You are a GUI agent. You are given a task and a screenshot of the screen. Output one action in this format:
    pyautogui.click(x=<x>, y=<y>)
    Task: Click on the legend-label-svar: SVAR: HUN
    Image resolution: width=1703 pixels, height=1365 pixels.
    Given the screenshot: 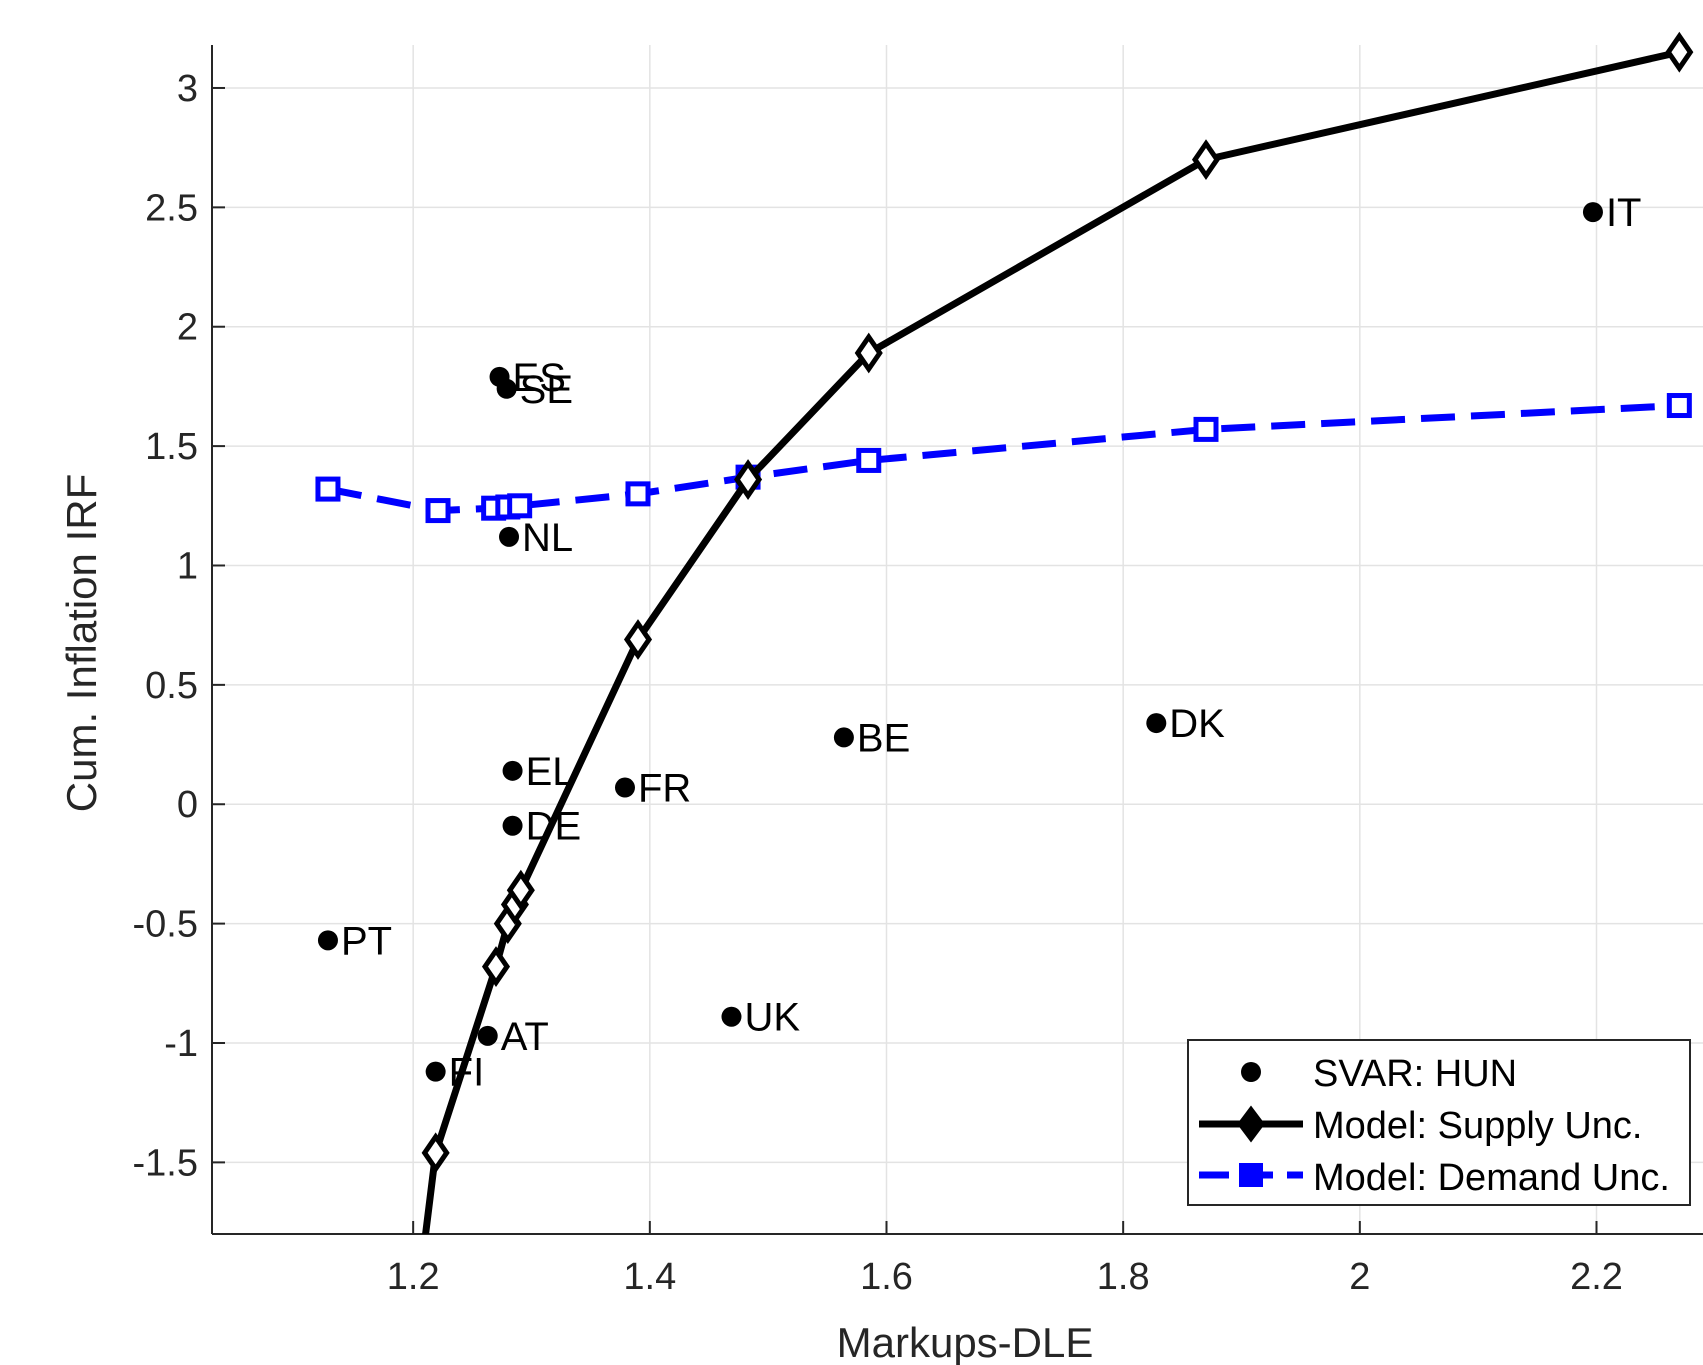 What is the action you would take?
    pyautogui.click(x=1415, y=1074)
    